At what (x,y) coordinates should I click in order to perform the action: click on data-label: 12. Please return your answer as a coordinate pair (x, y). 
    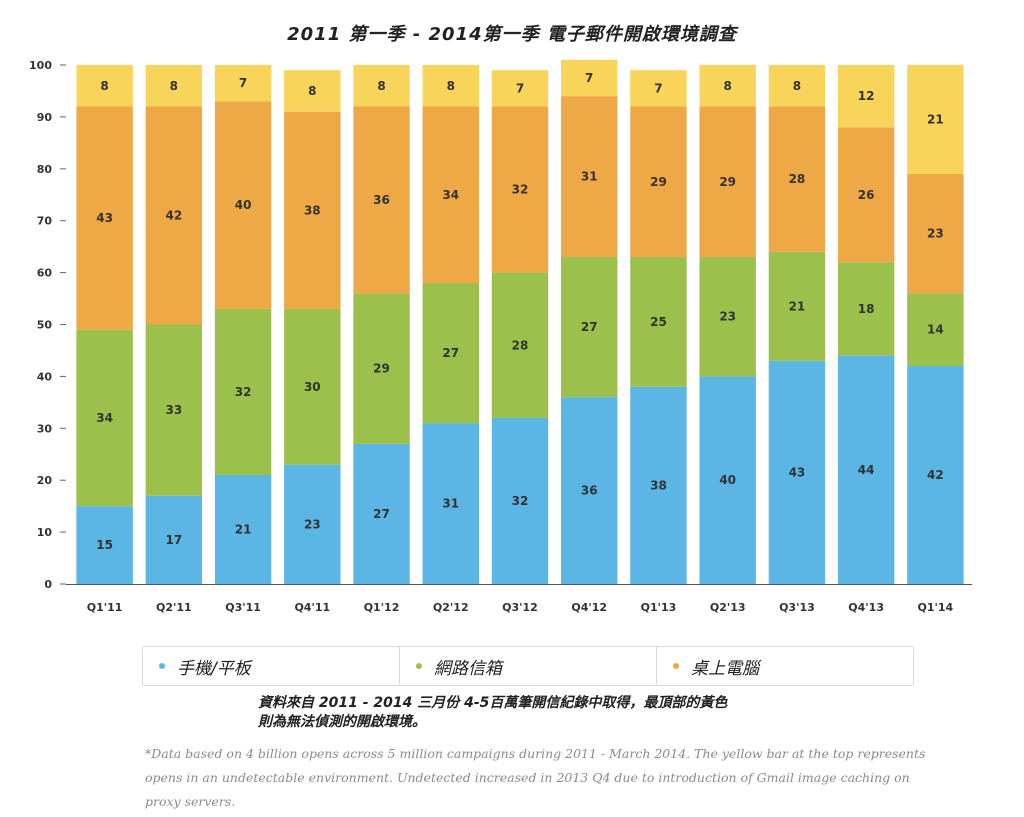
    Looking at the image, I should click on (866, 96).